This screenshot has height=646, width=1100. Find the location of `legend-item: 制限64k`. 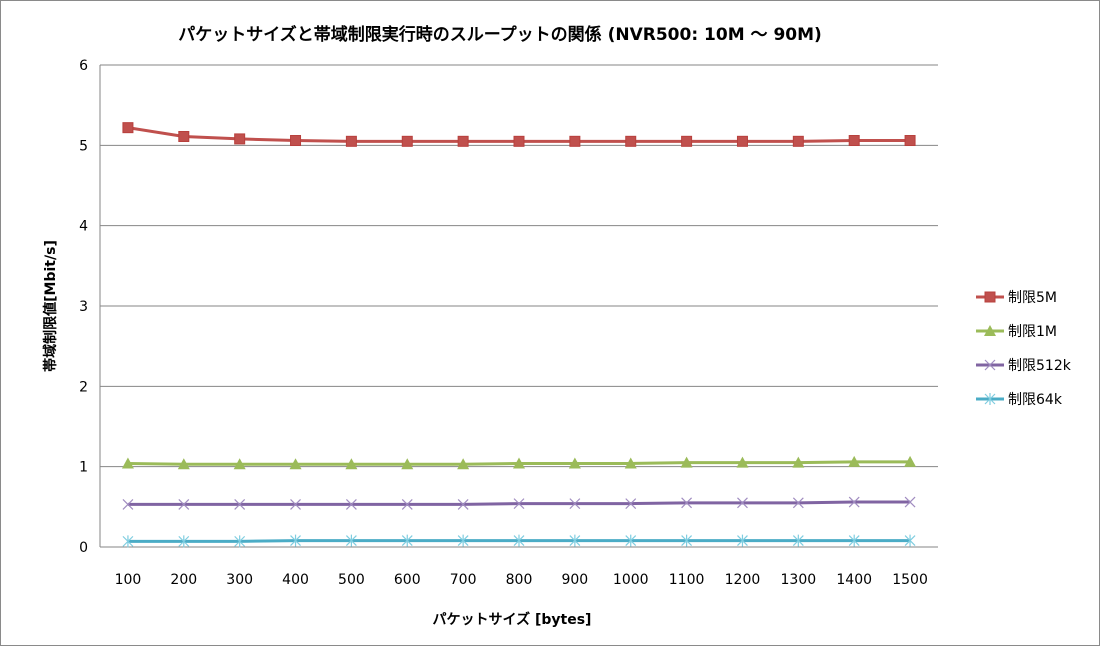

legend-item: 制限64k is located at coordinates (1019, 400).